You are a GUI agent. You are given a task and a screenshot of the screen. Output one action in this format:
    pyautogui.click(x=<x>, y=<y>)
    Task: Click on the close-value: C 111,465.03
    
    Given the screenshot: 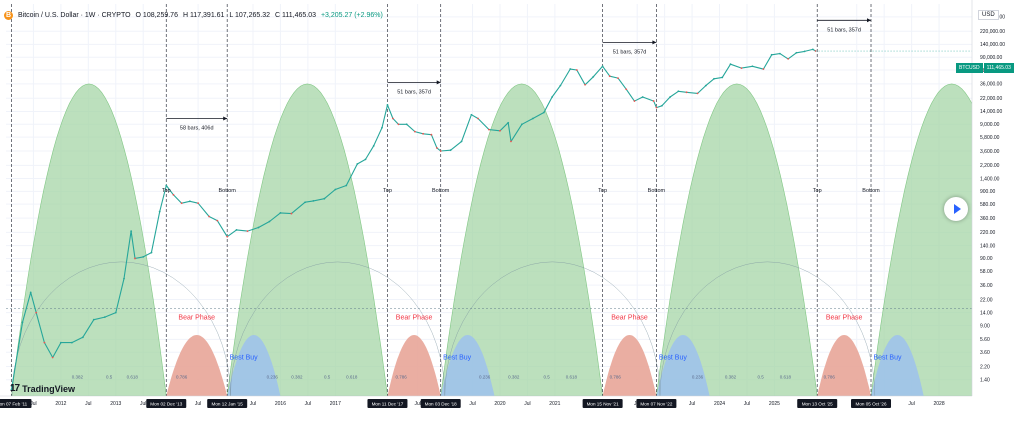 What is the action you would take?
    pyautogui.click(x=295, y=15)
    